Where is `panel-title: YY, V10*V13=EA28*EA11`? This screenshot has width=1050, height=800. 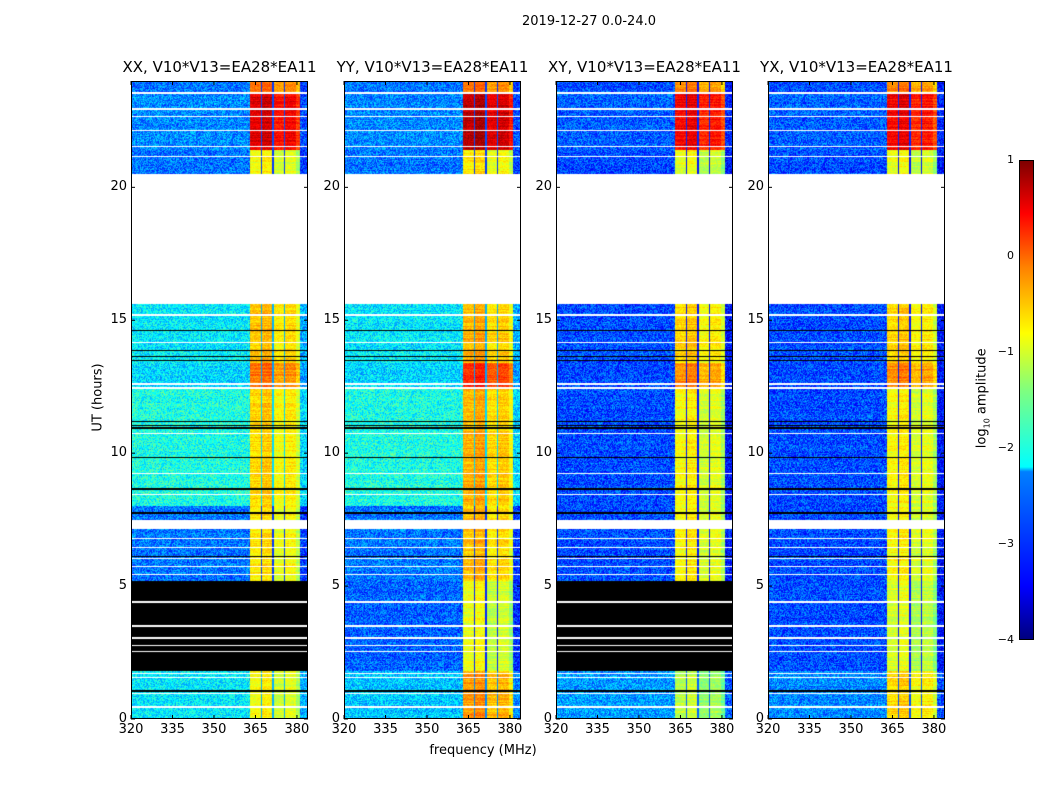
panel-title: YY, V10*V13=EA28*EA11 is located at coordinates (432, 67).